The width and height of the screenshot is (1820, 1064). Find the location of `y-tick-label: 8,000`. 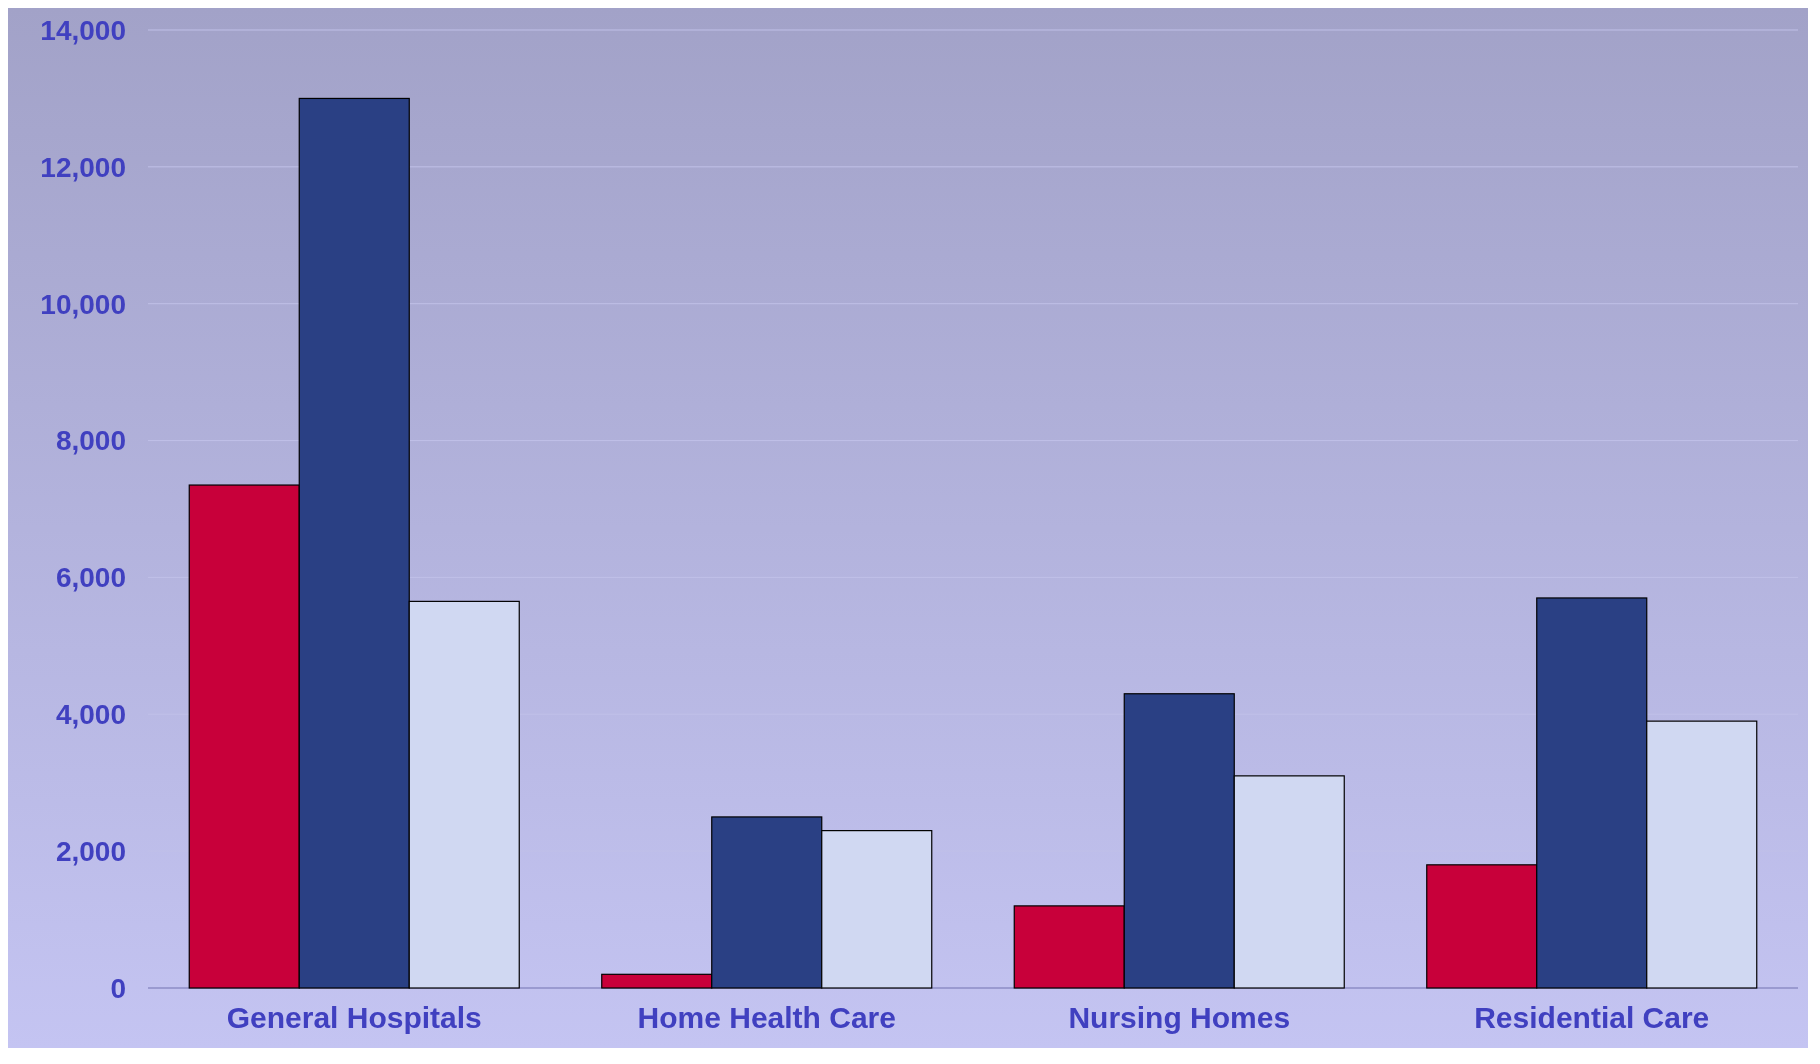

y-tick-label: 8,000 is located at coordinates (90, 441).